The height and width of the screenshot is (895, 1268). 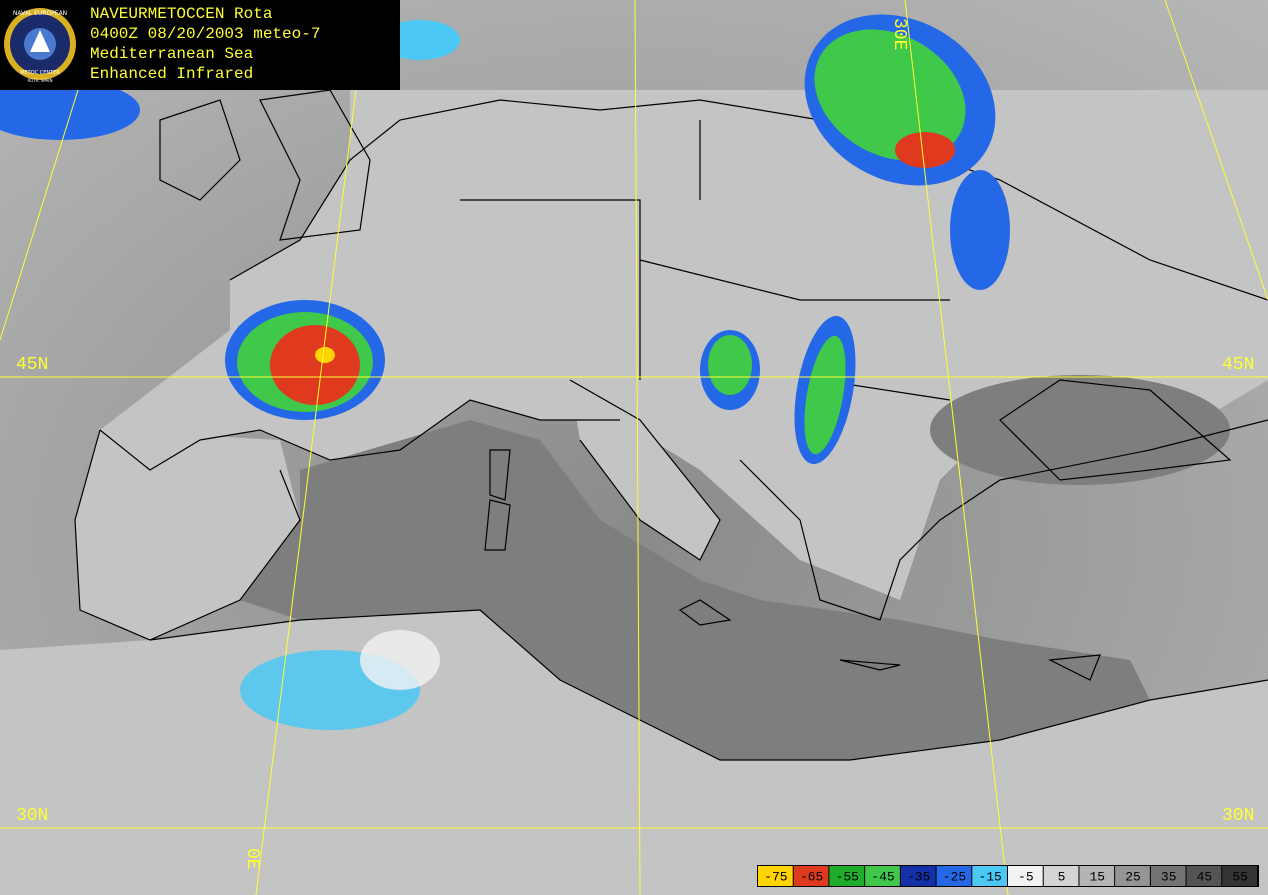 What do you see at coordinates (40, 13) in the screenshot?
I see `logo-text: NAVAL EUROPEAN` at bounding box center [40, 13].